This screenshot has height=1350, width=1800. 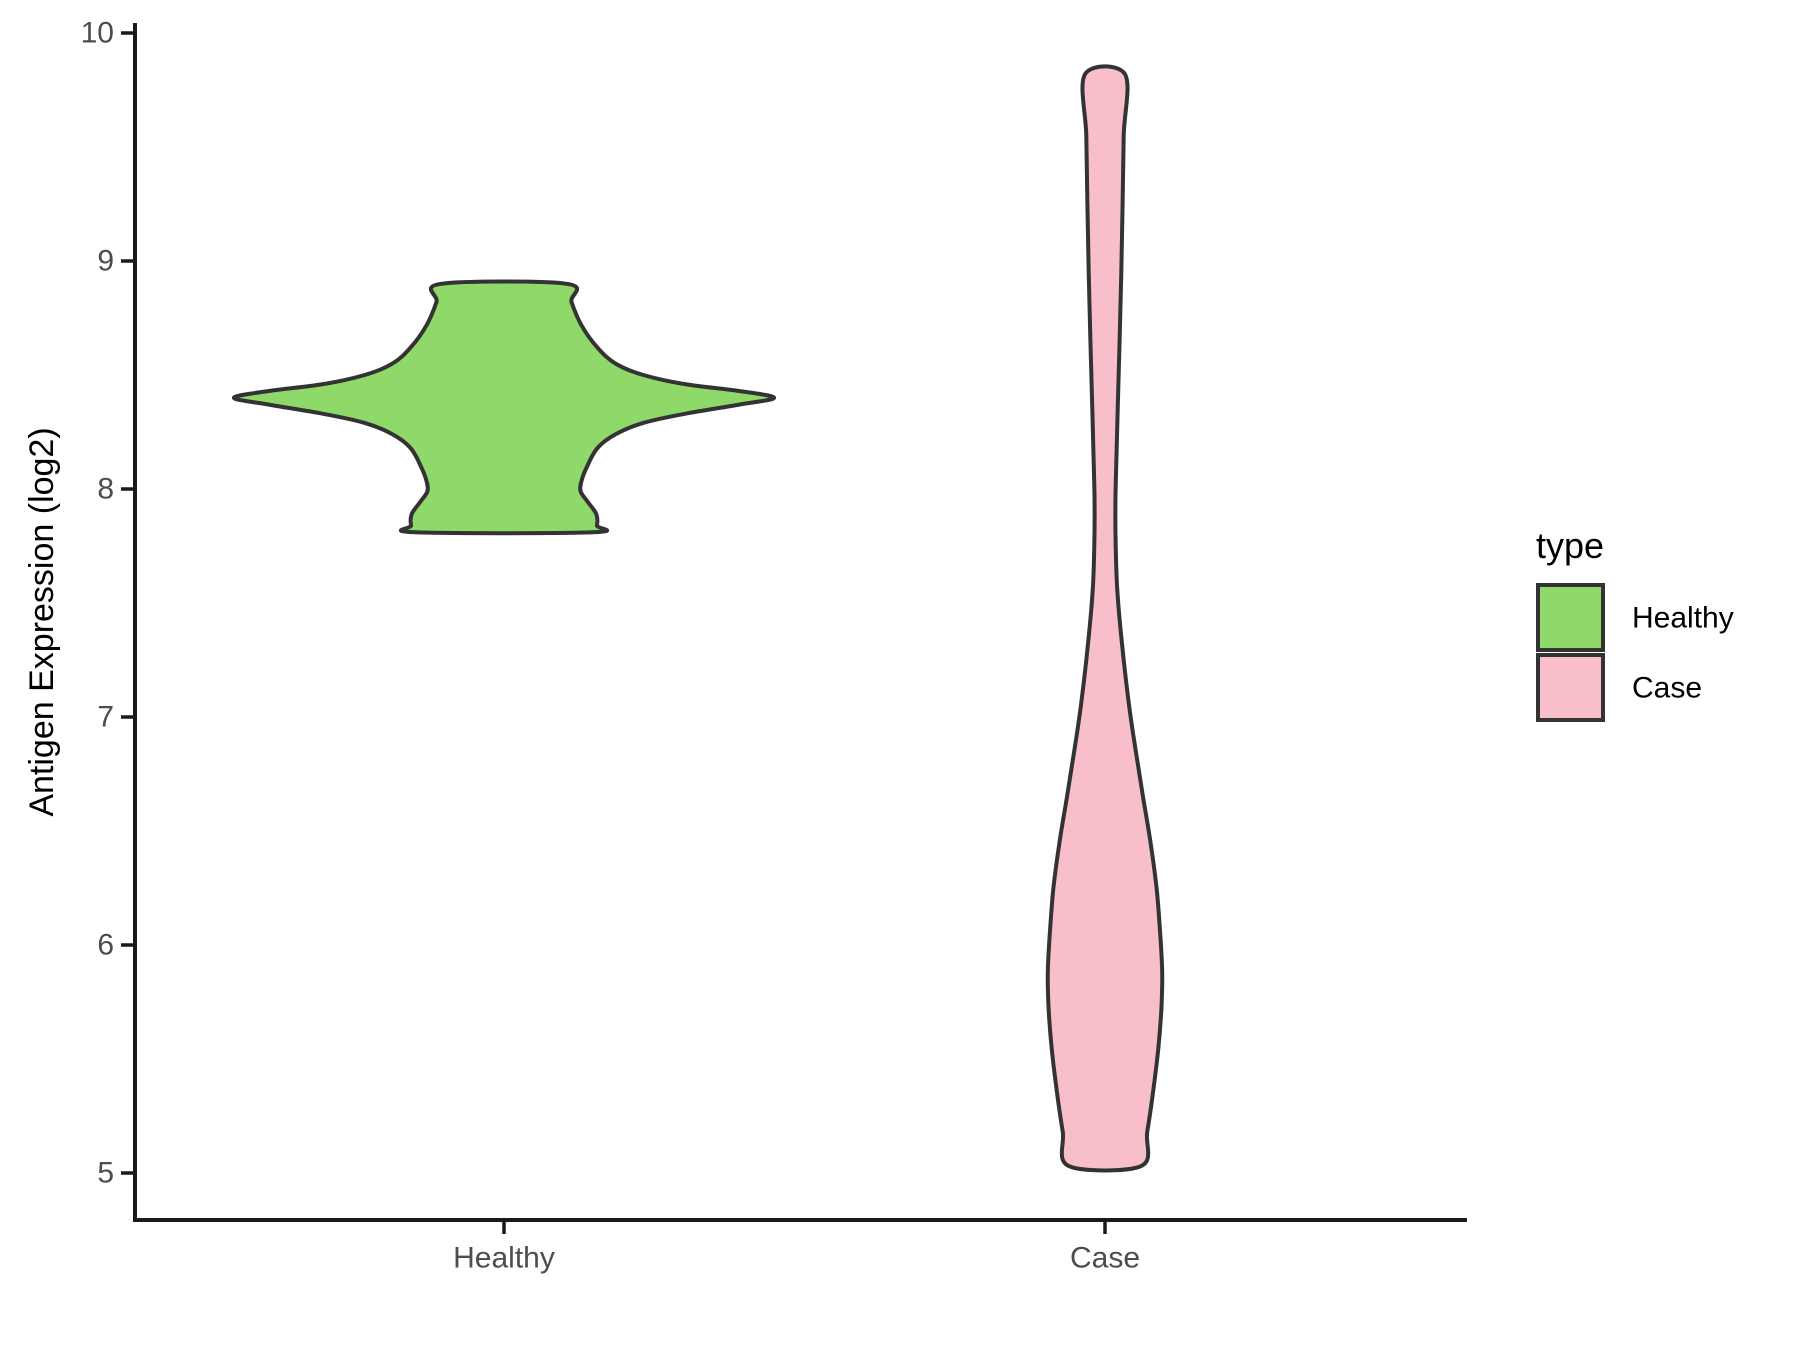 What do you see at coordinates (105, 261) in the screenshot?
I see `y-tick-label: 9` at bounding box center [105, 261].